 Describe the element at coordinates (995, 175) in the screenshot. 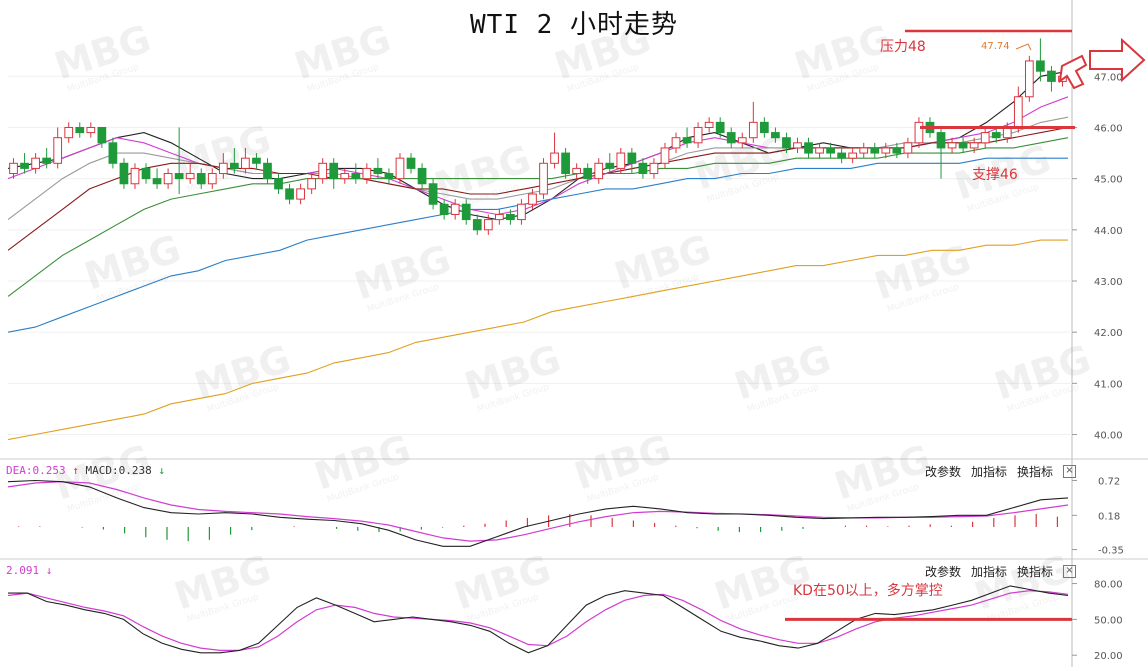

I see `support-label: 支撑46` at that location.